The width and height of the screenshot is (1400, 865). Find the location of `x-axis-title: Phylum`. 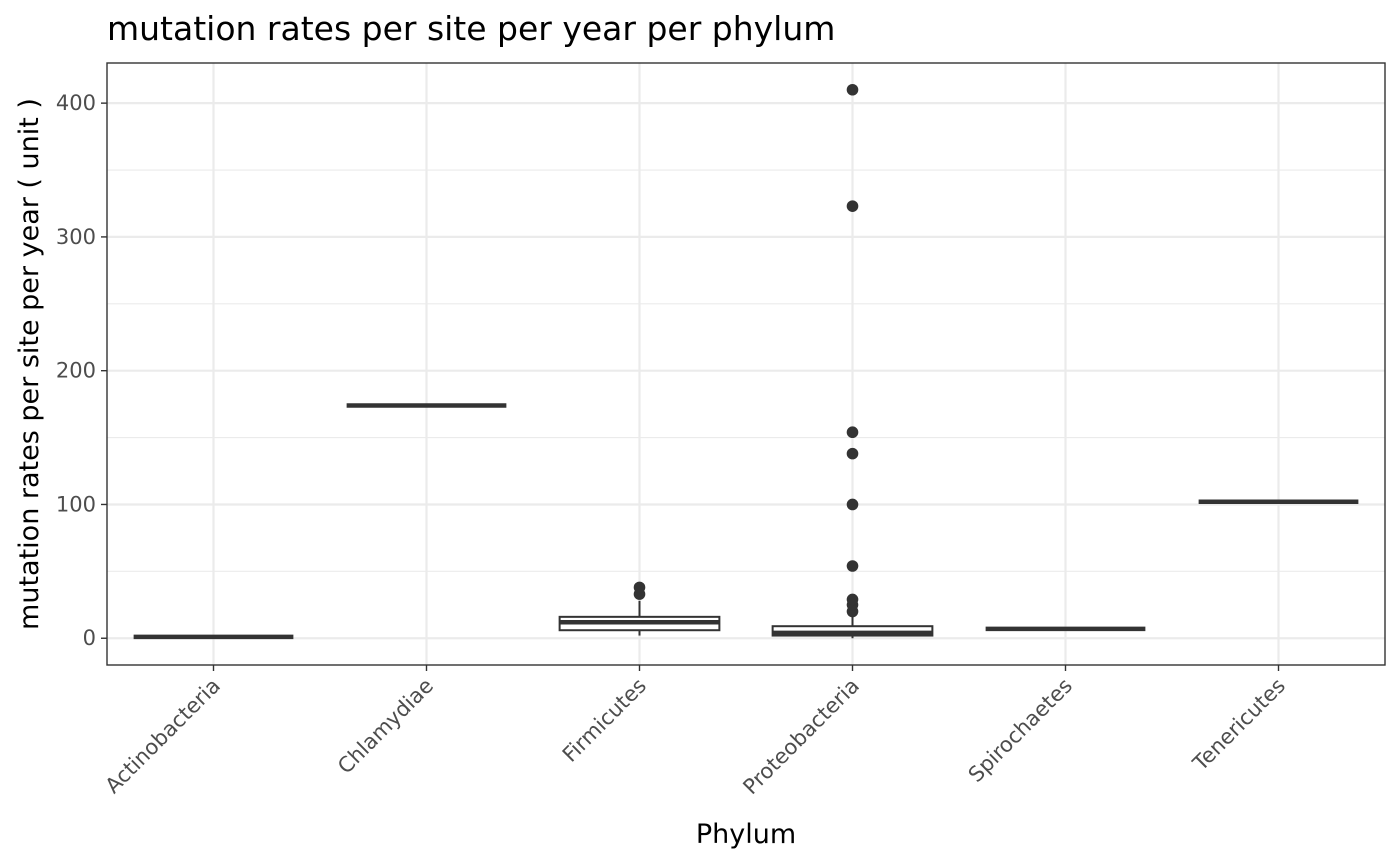

x-axis-title: Phylum is located at coordinates (746, 834).